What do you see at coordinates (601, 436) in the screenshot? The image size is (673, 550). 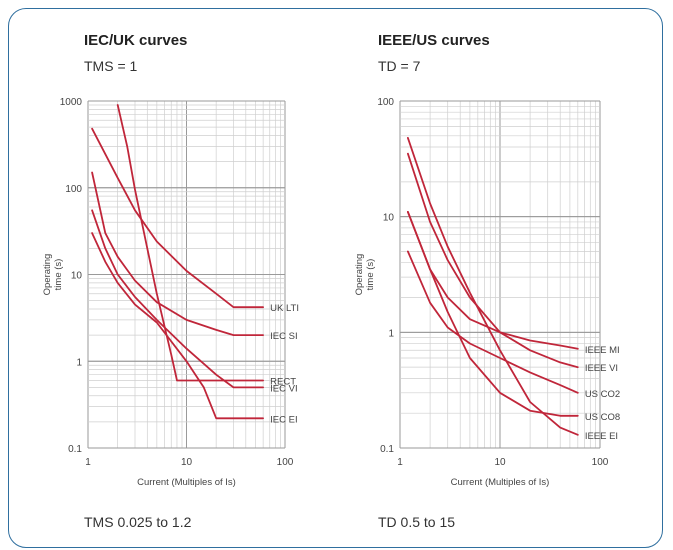 I see `ieee-series-label: IEEE EI` at bounding box center [601, 436].